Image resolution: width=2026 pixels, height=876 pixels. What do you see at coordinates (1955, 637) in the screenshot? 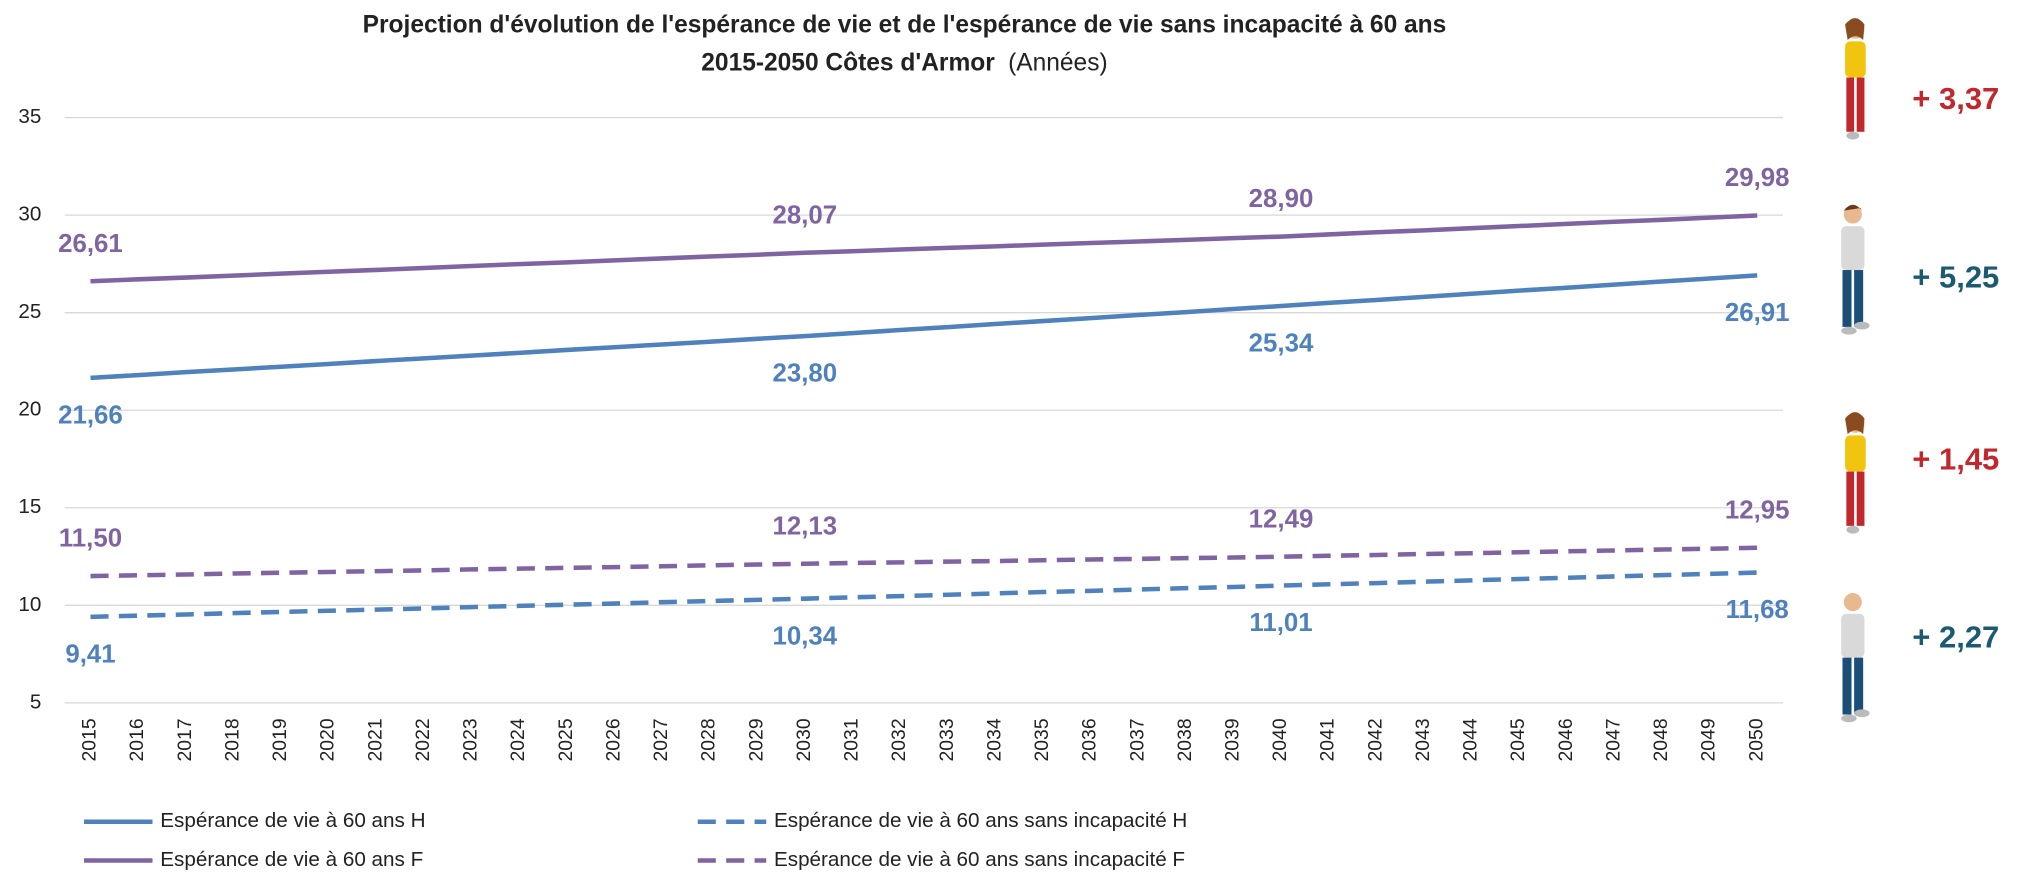
I see `annotation: + 2,27` at bounding box center [1955, 637].